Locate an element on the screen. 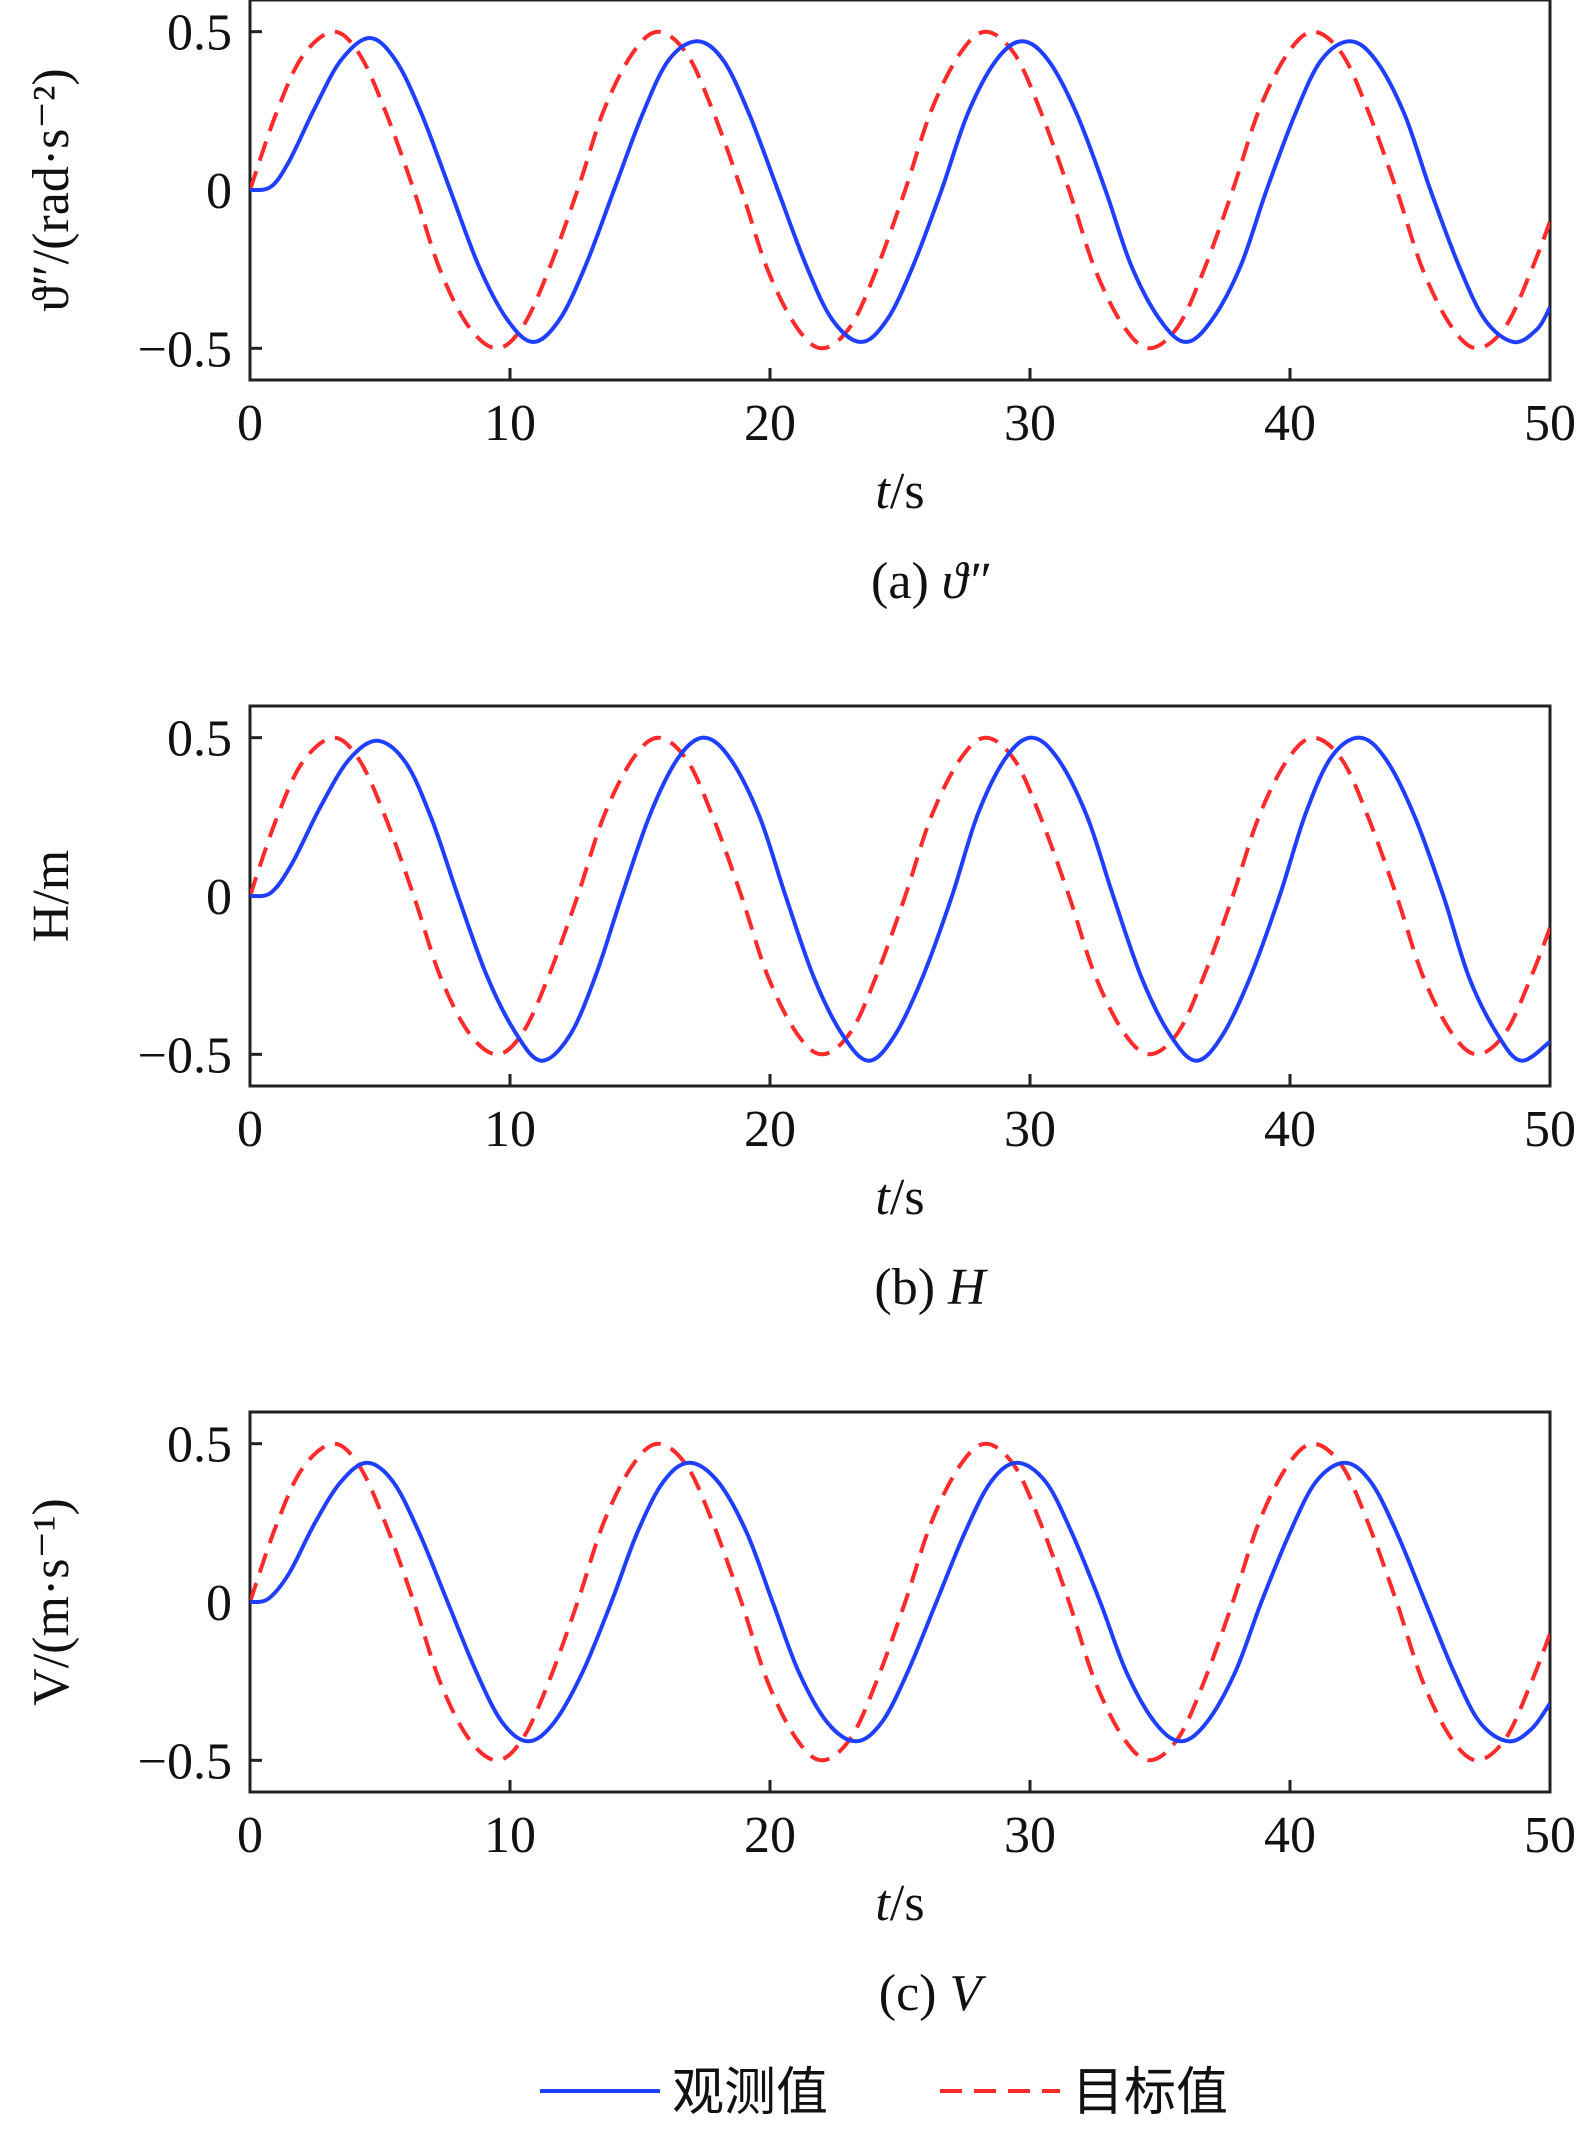  caption-symbol: H is located at coordinates (967, 1287).